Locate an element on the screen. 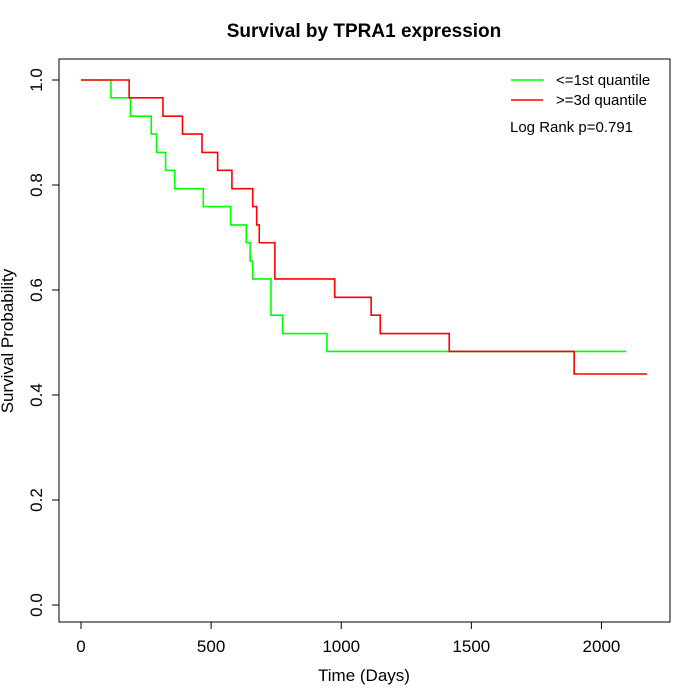 The height and width of the screenshot is (700, 700). y-axis: 0.0 0.2 0.4 0.6 0.8 1.0 is located at coordinates (43, 342).